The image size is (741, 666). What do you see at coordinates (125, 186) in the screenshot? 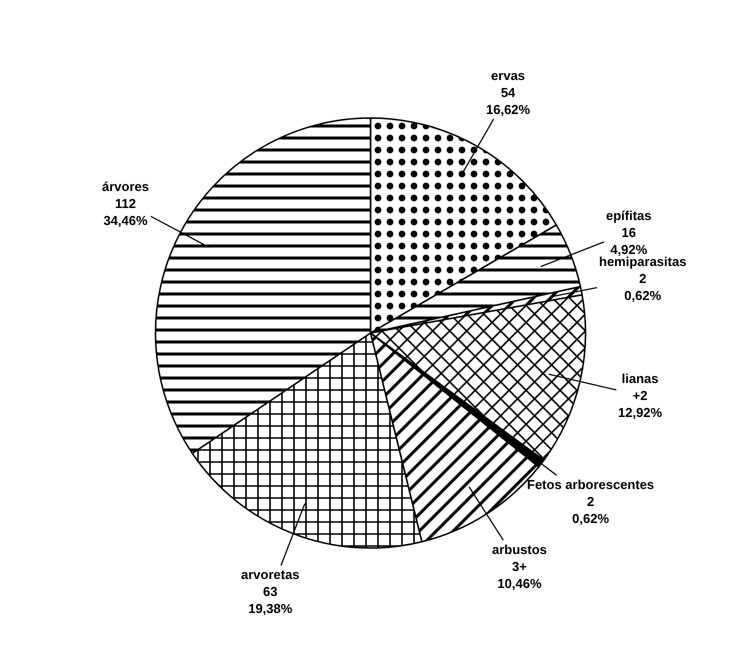
I see `slice-label: árvores` at bounding box center [125, 186].